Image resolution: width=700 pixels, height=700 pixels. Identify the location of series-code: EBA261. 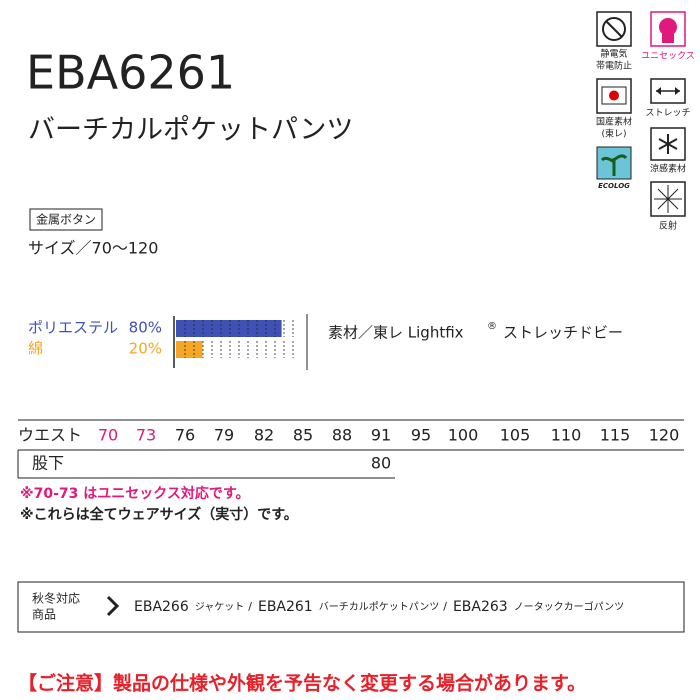
(285, 607).